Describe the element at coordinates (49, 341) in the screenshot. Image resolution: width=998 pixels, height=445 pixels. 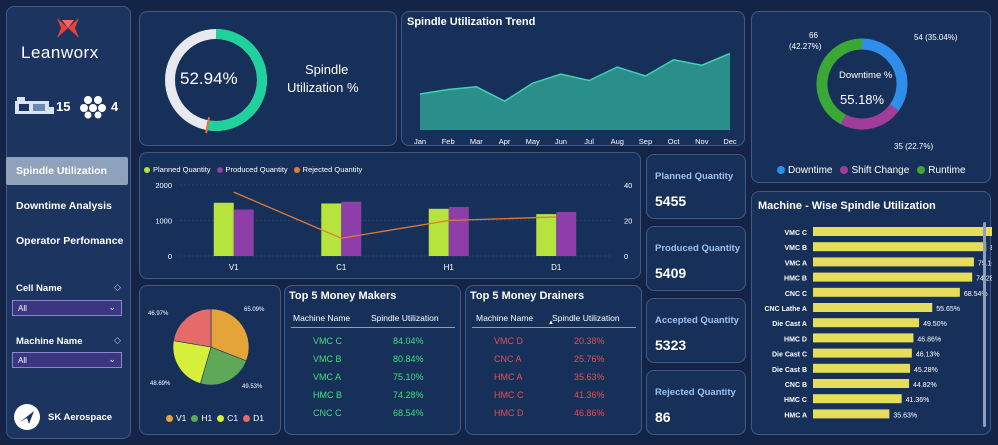
I see `machine-name-label: Machine Name` at that location.